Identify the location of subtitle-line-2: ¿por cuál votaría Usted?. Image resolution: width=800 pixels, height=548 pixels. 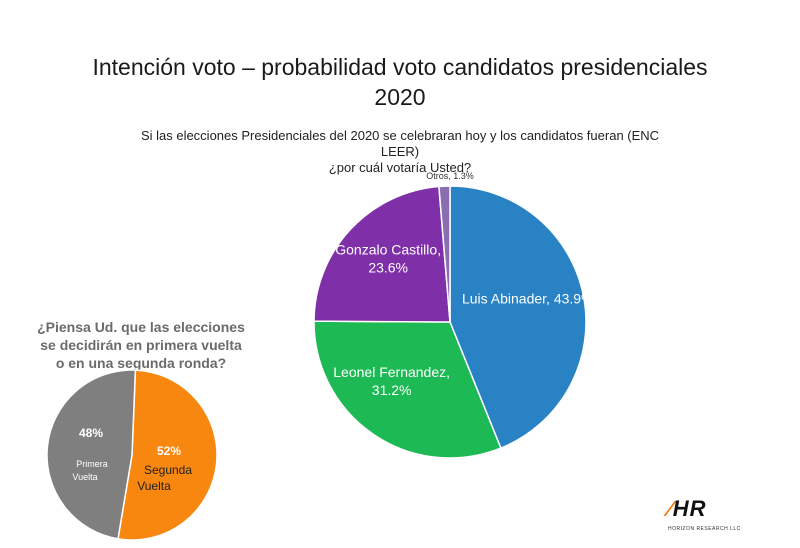
(400, 167).